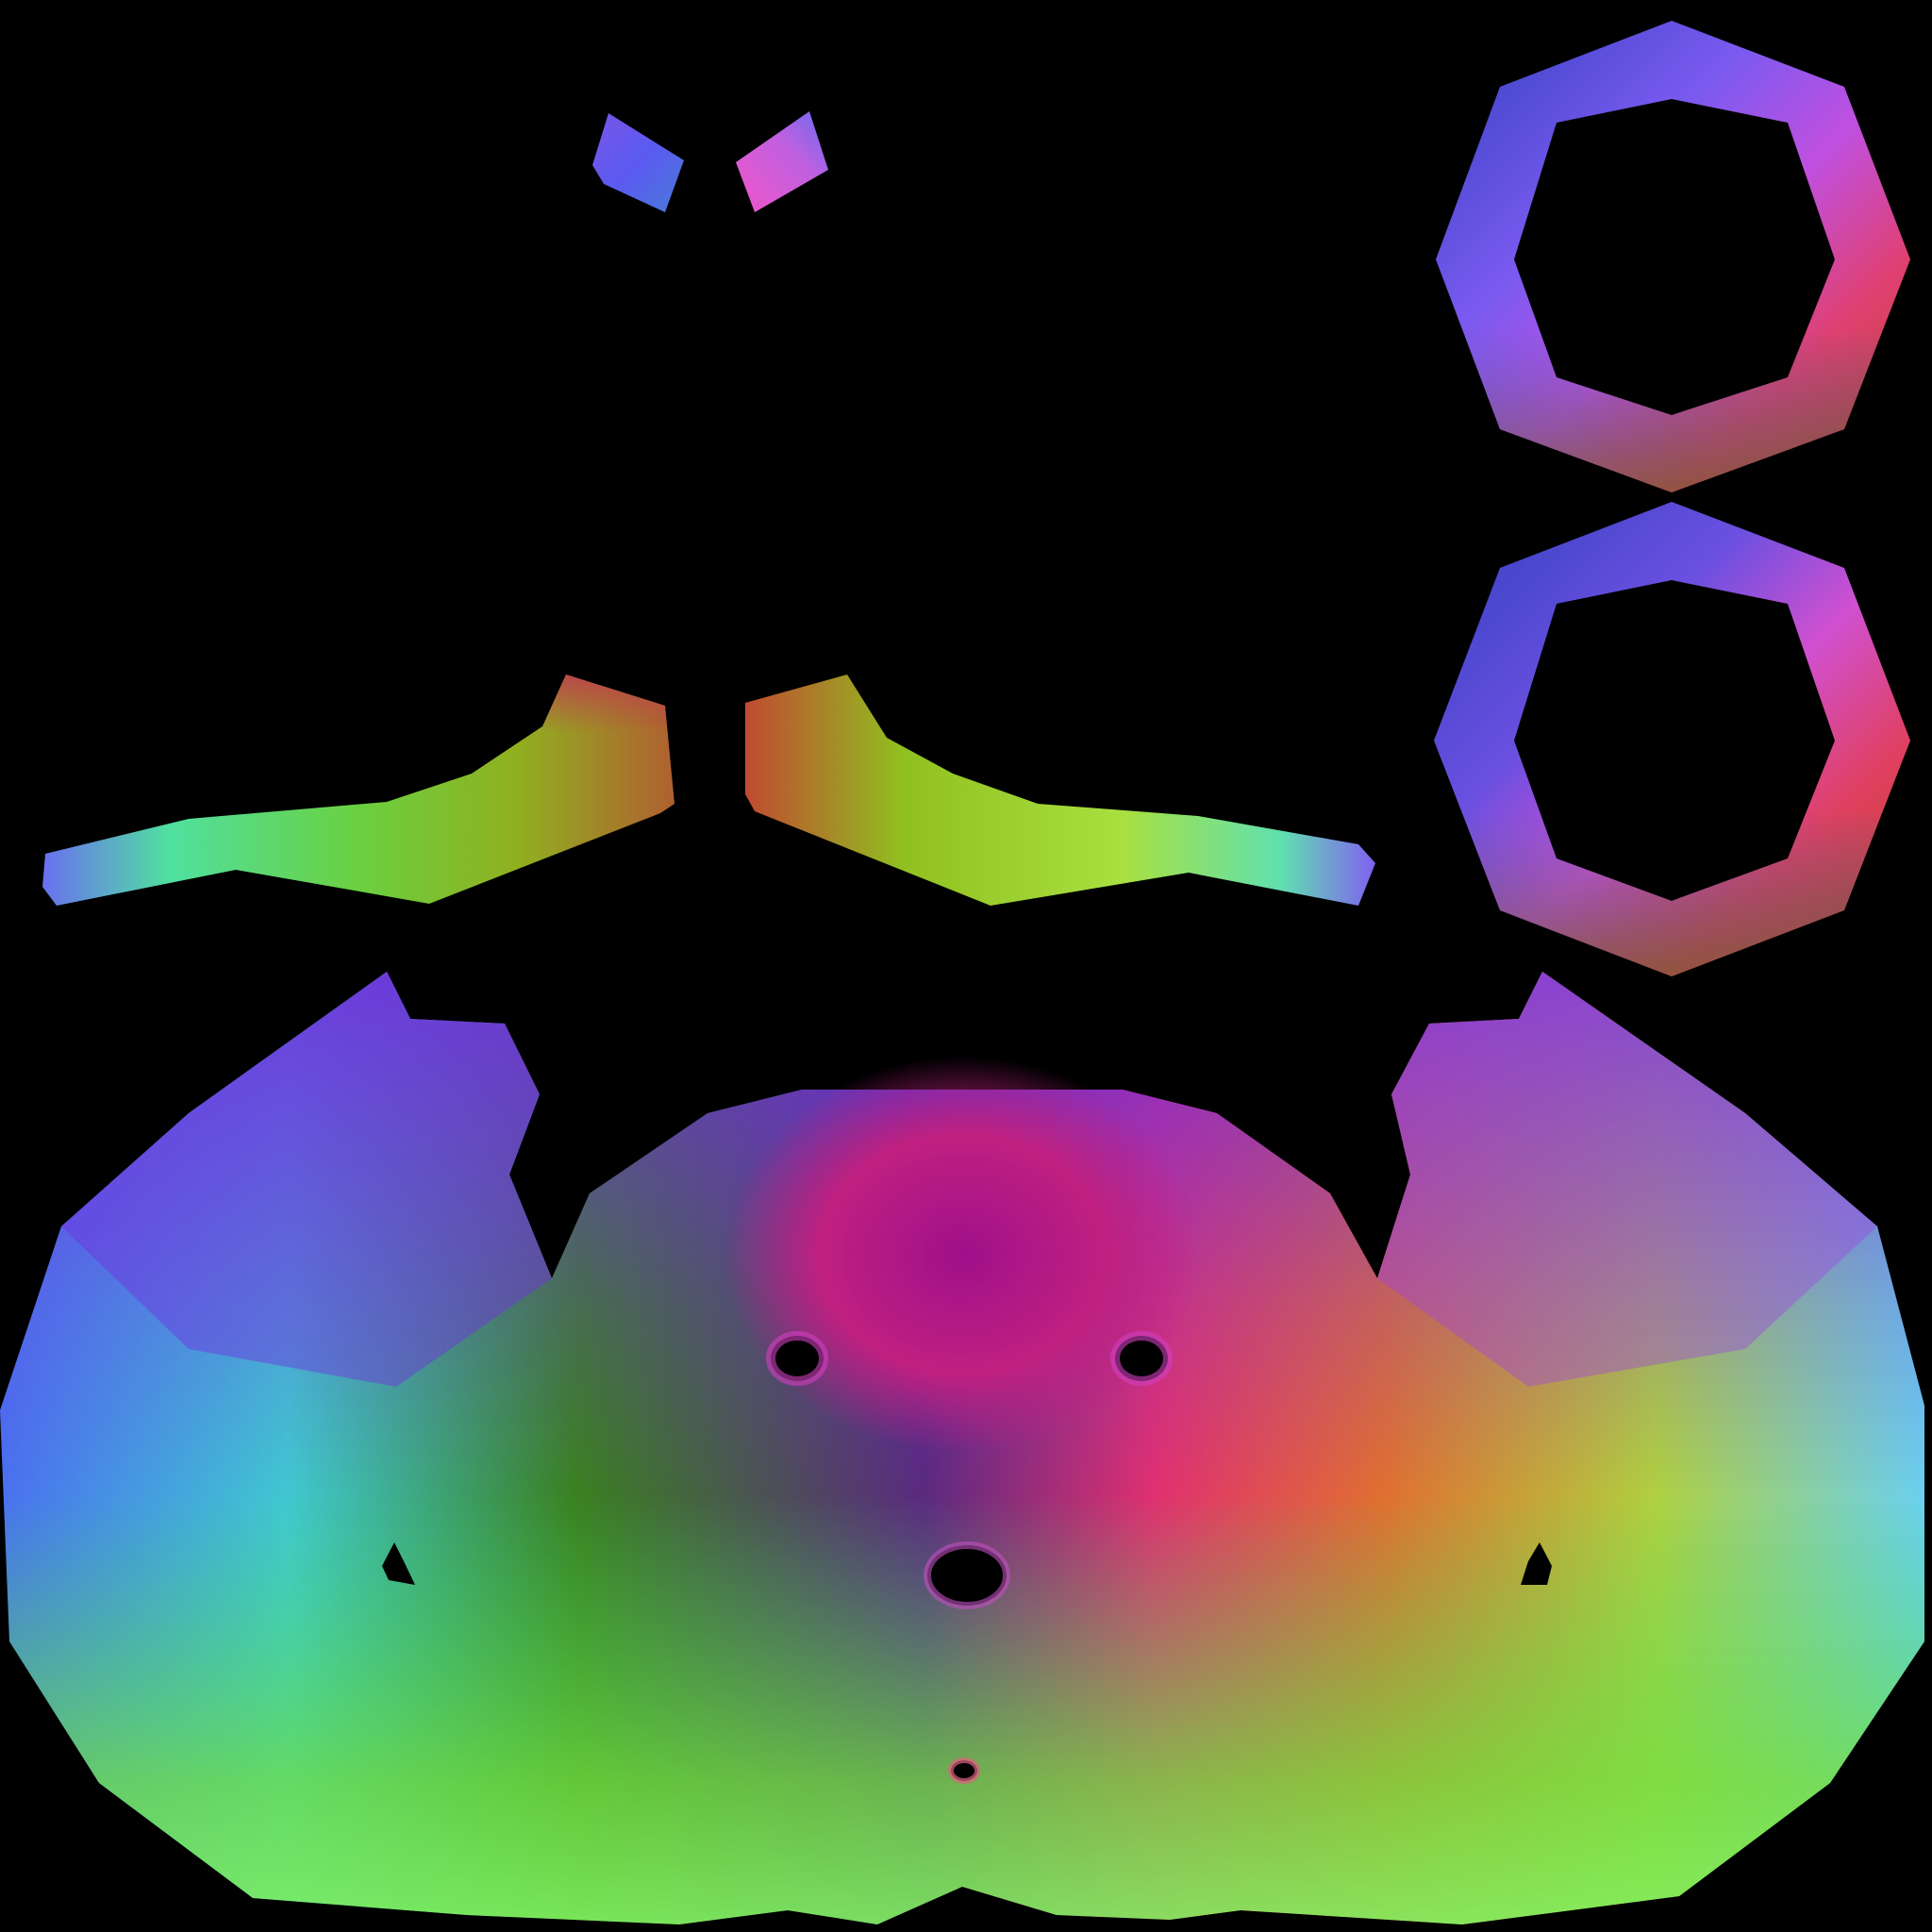 The image size is (1932, 1932). I want to click on uv-hole-eye-right, so click(1141, 1358).